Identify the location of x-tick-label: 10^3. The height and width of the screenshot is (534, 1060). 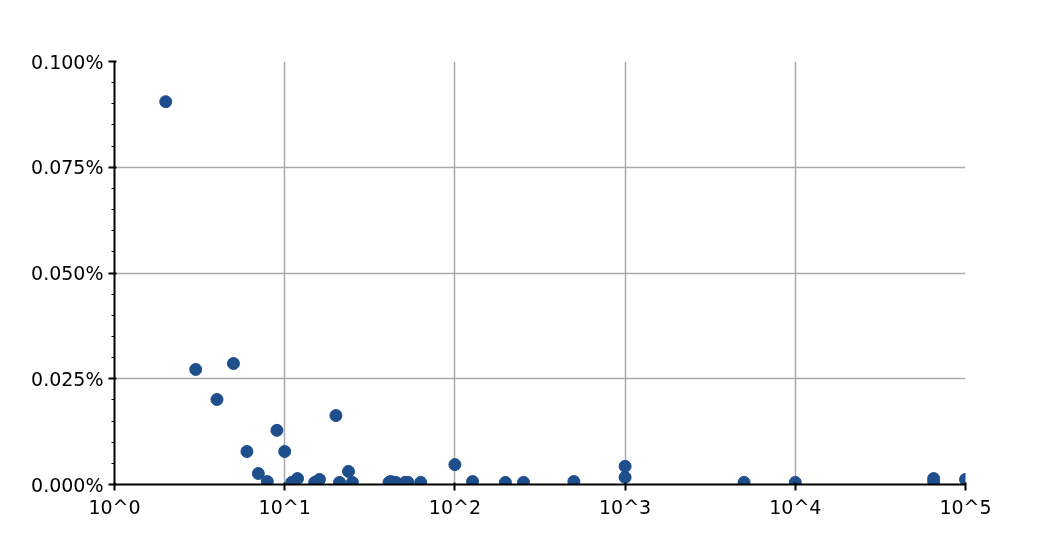
(625, 506).